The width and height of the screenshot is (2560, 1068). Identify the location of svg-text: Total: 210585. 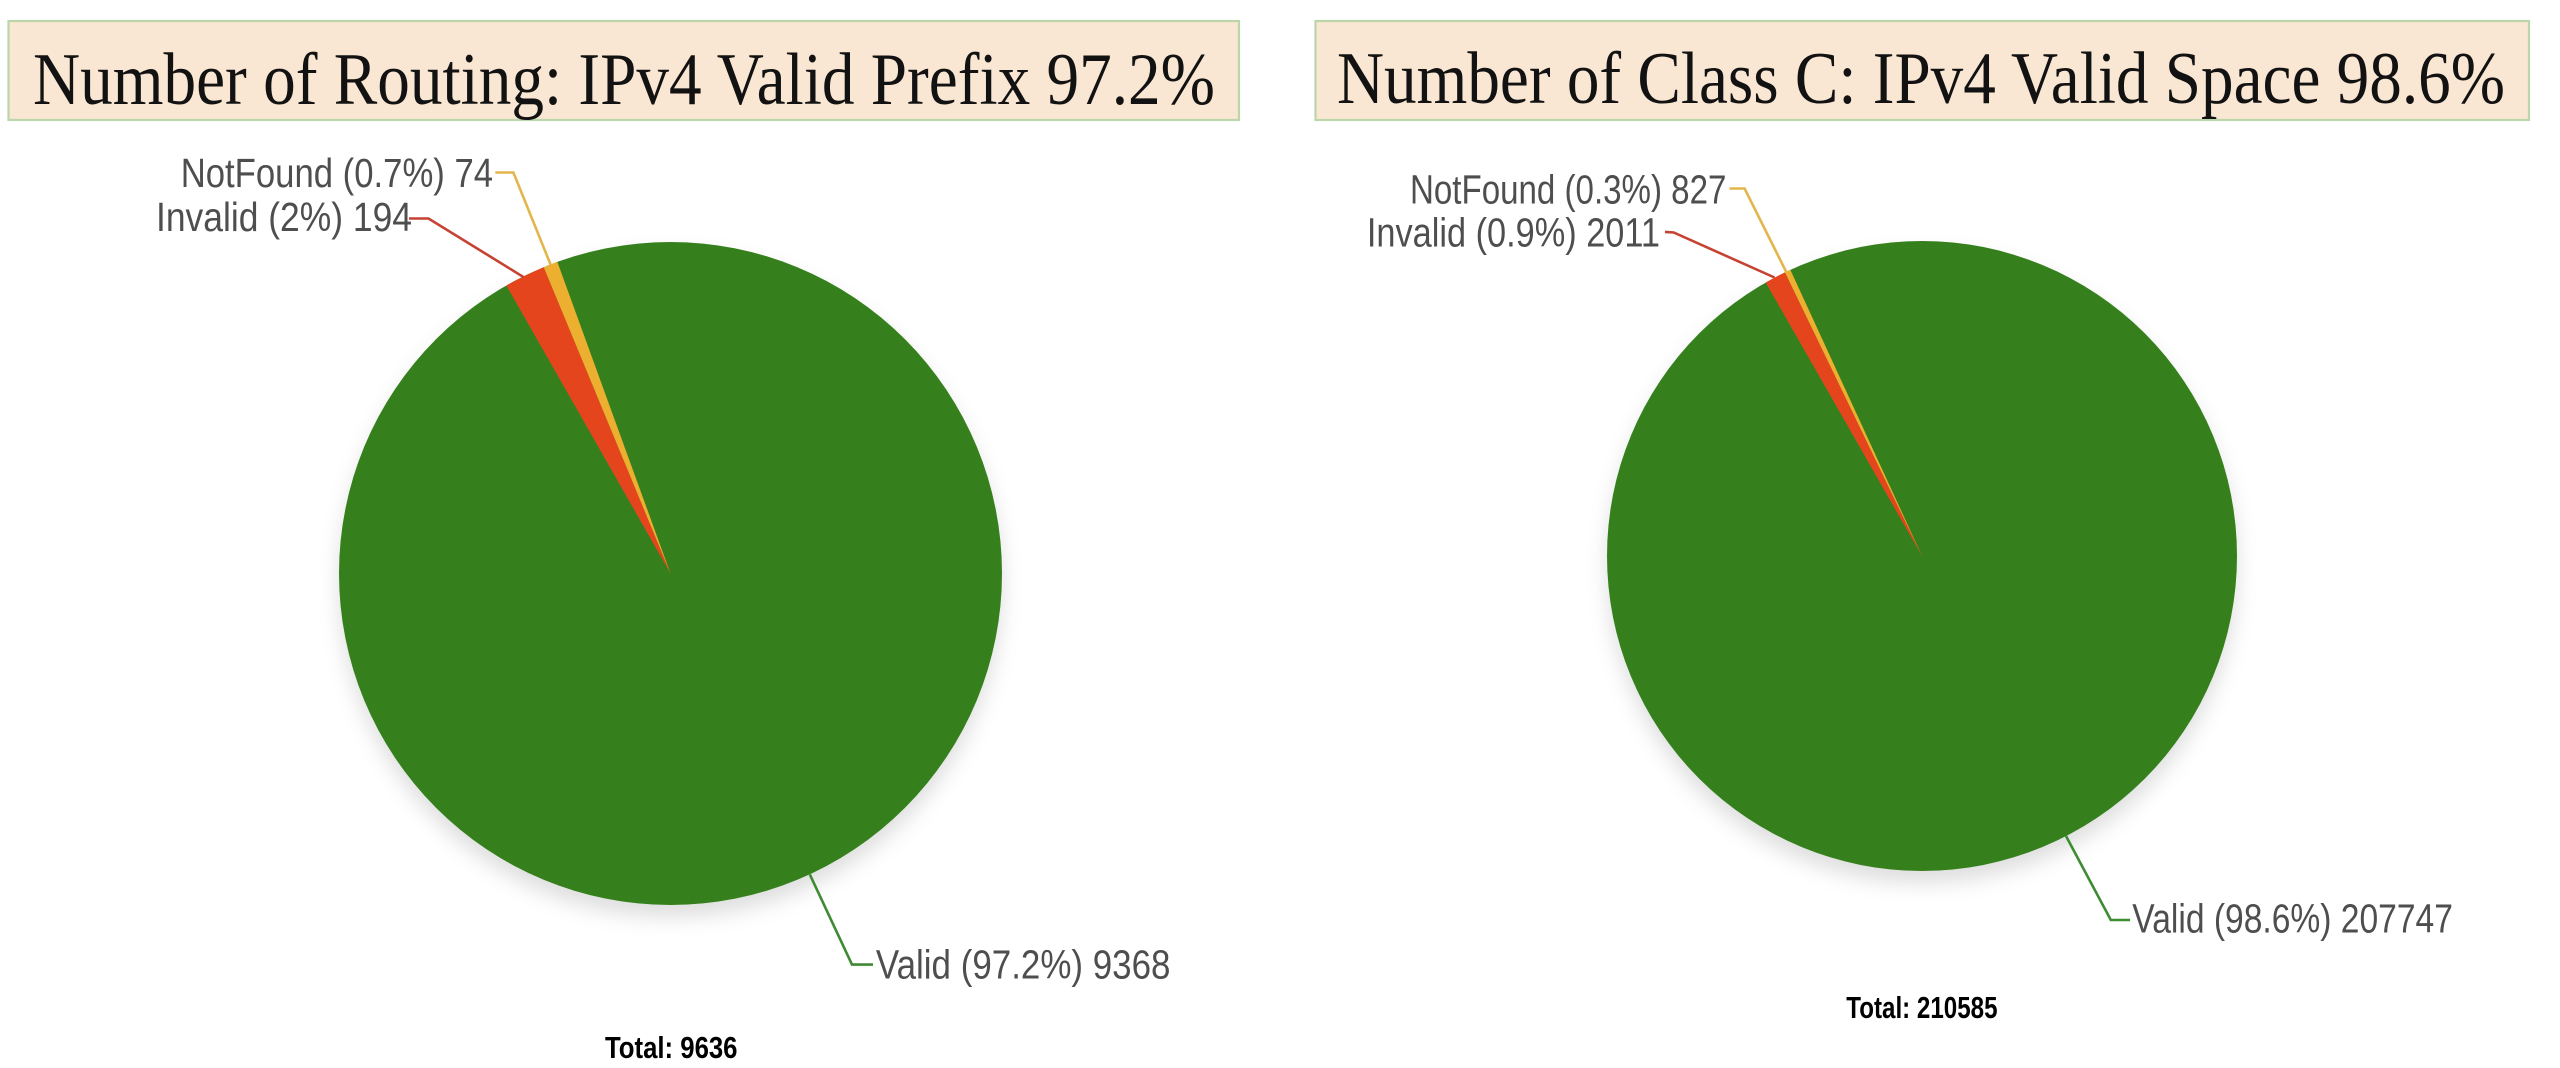
(1921, 1008).